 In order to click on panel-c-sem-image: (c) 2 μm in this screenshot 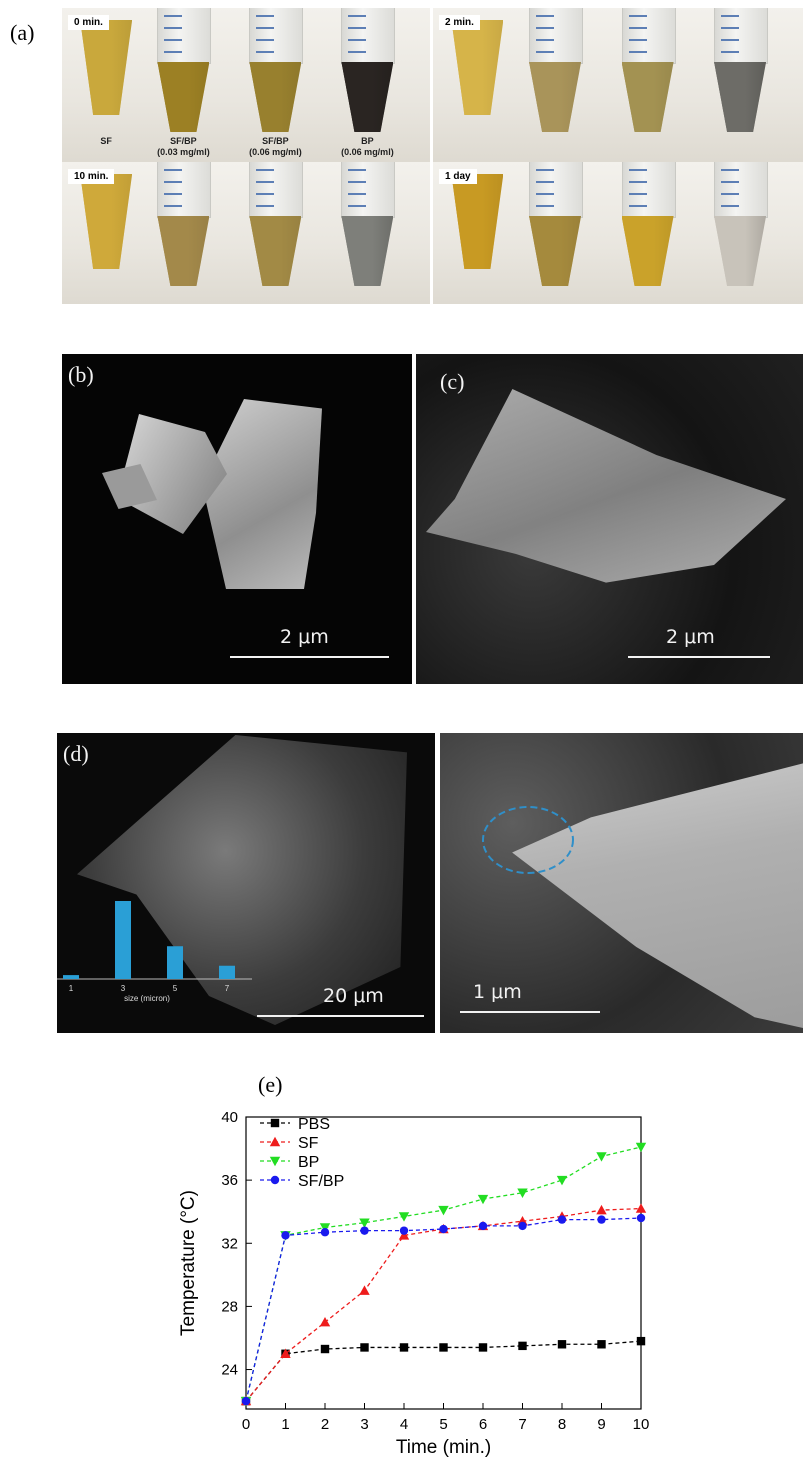, I will do `click(609, 519)`.